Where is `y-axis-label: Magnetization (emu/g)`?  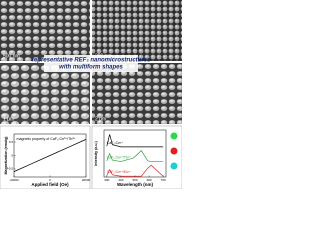 y-axis-label: Magnetization (emu/g) is located at coordinates (6, 155).